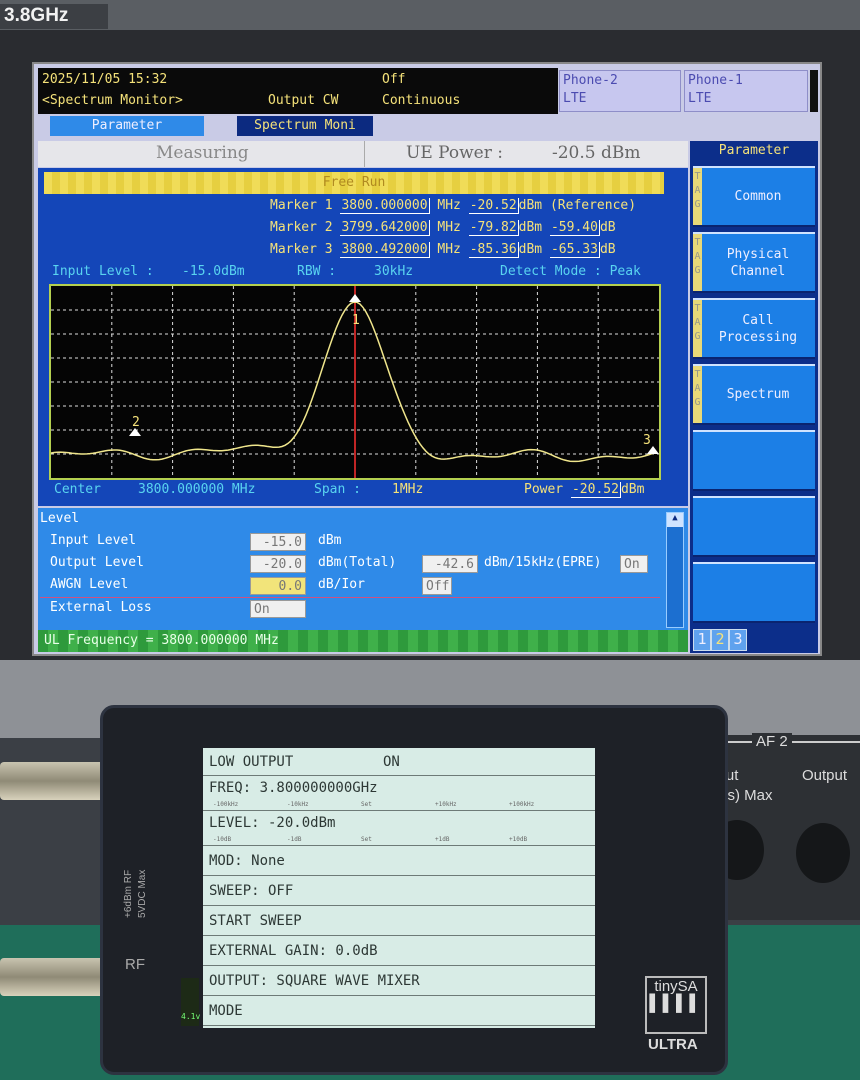 This screenshot has height=1080, width=860. I want to click on tinysa-menu-item: OUTPUT: SQUARE WAVE MIXER, so click(399, 981).